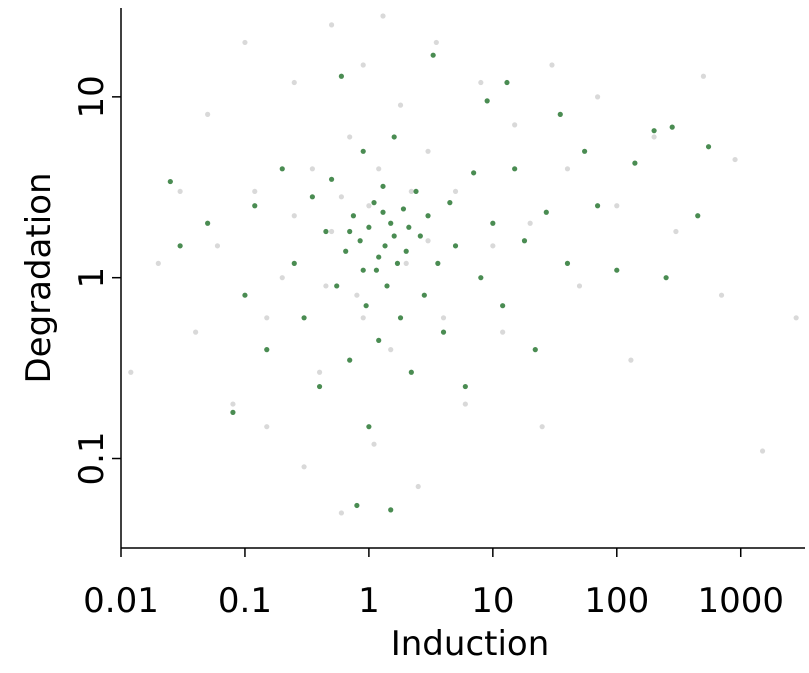 This screenshot has height=673, width=809. I want to click on x-tick-label: 100, so click(616, 601).